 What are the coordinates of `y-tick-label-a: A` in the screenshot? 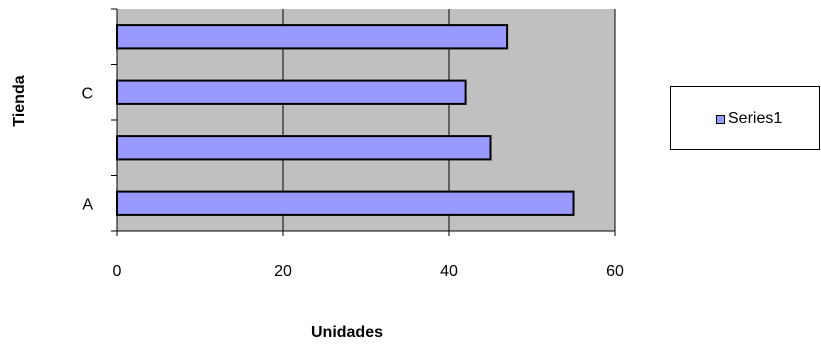 It's located at (87, 204).